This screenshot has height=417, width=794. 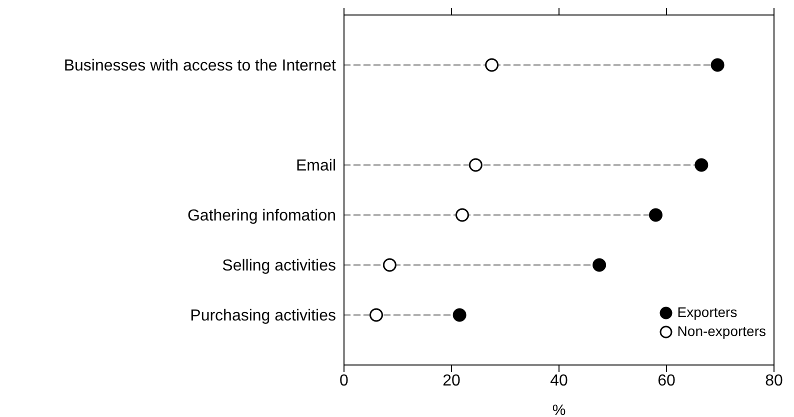 I want to click on y-tick-label: Selling activities, so click(x=279, y=266).